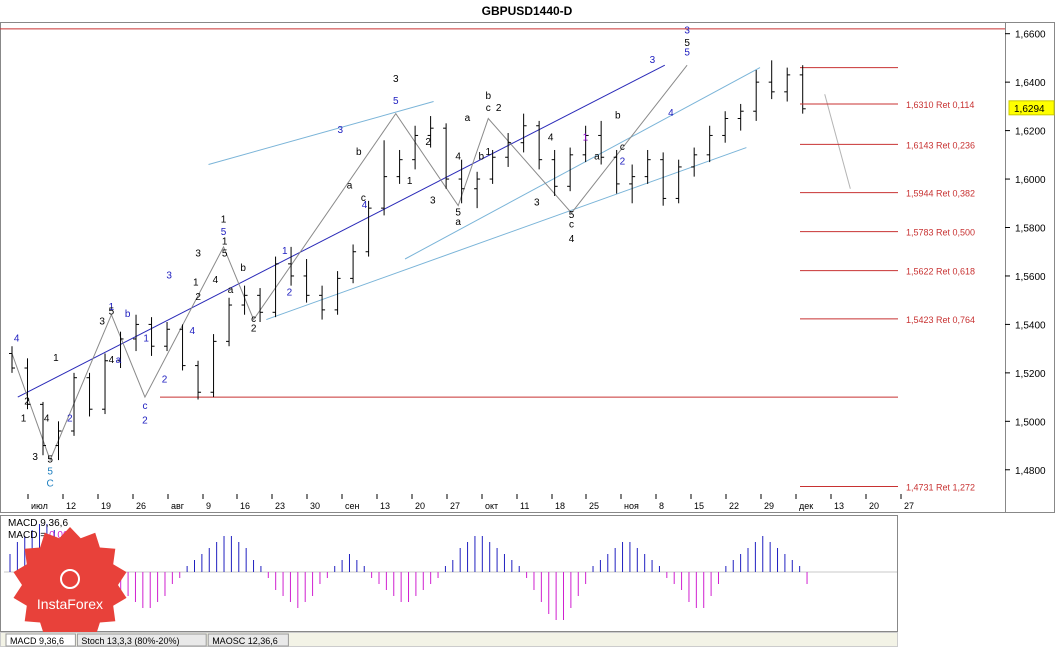  Describe the element at coordinates (1029, 109) in the screenshot. I see `current-price-label: 1,6294` at that location.